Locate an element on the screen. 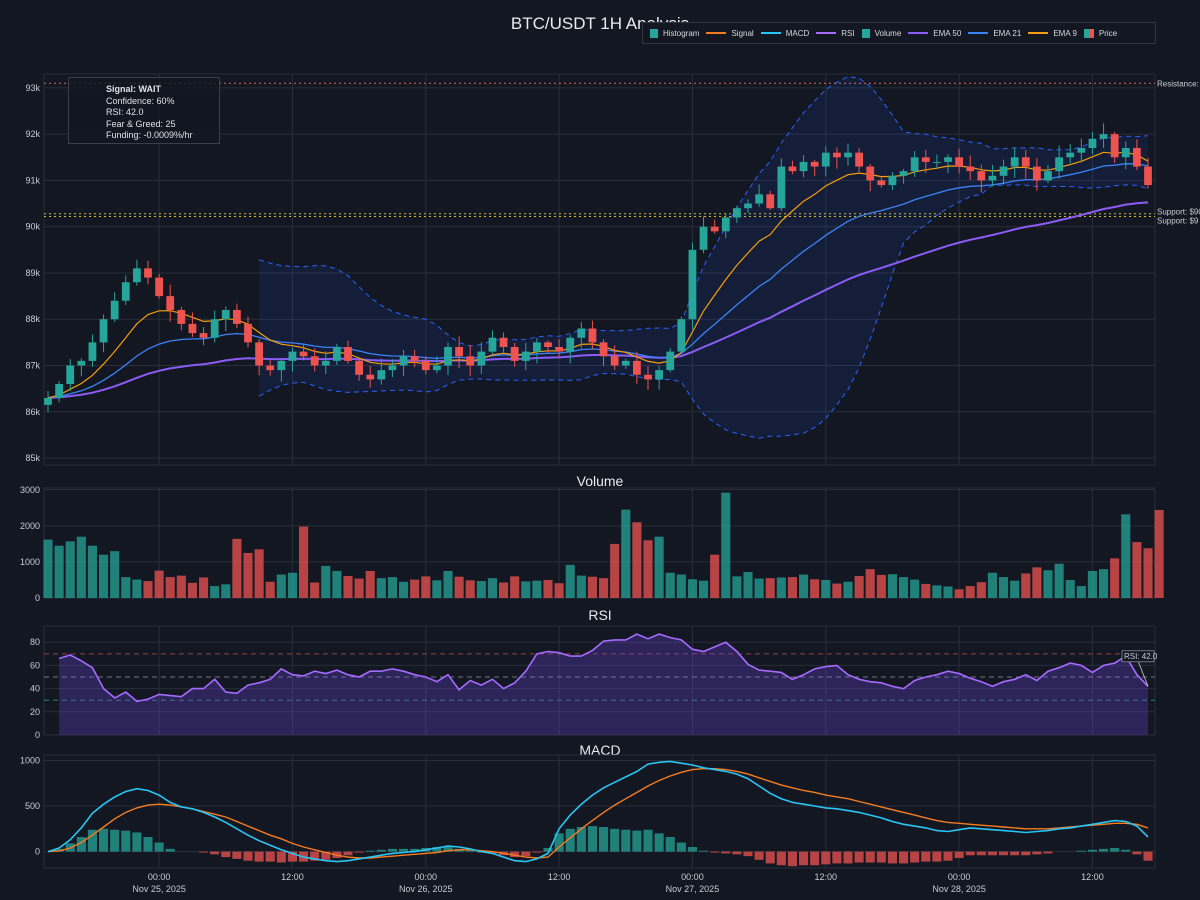  legend-label: EMA 9 is located at coordinates (1065, 33).